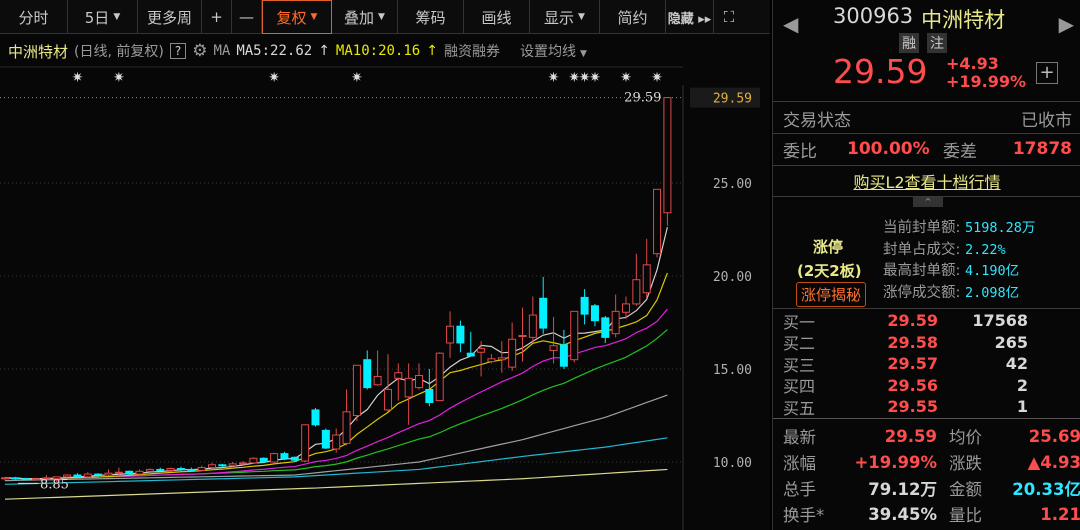 This screenshot has height=530, width=1080. What do you see at coordinates (1042, 149) in the screenshot?
I see `wc-value: 17878` at bounding box center [1042, 149].